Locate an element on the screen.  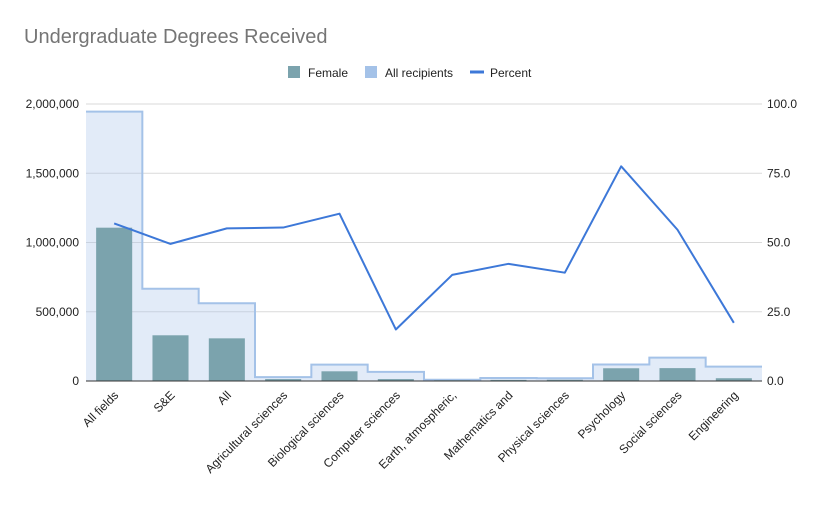
legend: Female All recipients Percent is located at coordinates (410, 73).